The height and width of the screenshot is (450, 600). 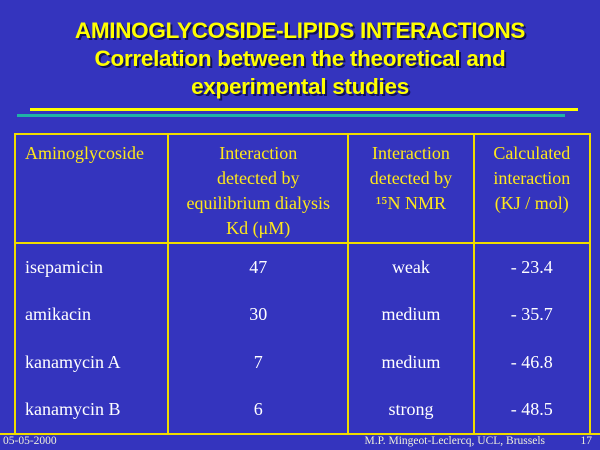 I want to click on column-header-calculated-interaction: Calculated interaction (KJ / mol), so click(x=530, y=189).